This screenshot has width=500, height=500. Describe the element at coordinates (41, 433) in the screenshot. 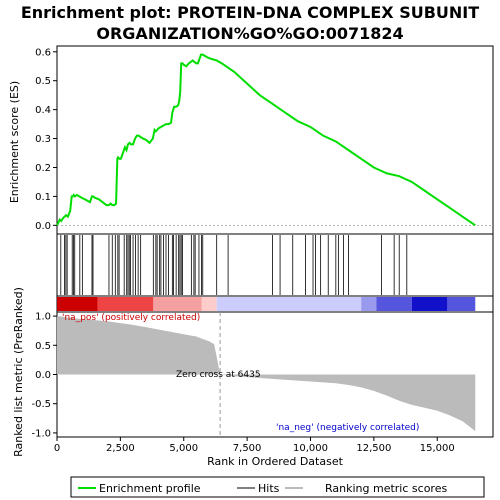

I see `metric-y-tick-label: -1.0` at that location.